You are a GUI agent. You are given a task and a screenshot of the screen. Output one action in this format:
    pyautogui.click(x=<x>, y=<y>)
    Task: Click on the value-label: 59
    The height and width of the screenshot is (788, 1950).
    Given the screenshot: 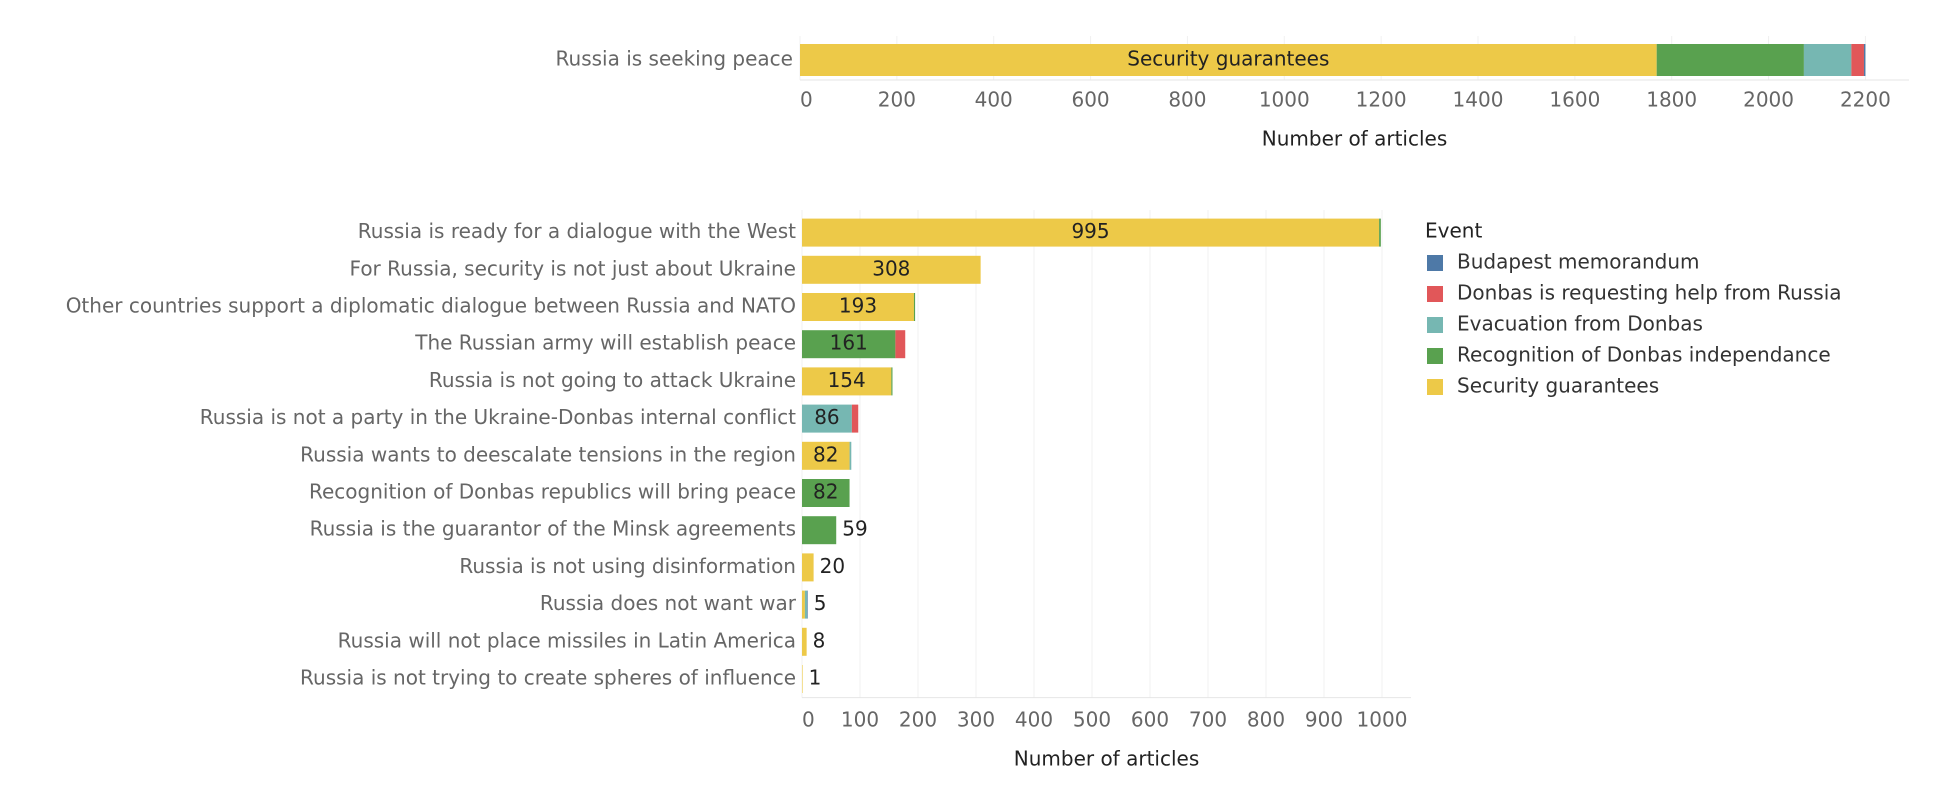 What is the action you would take?
    pyautogui.click(x=854, y=529)
    